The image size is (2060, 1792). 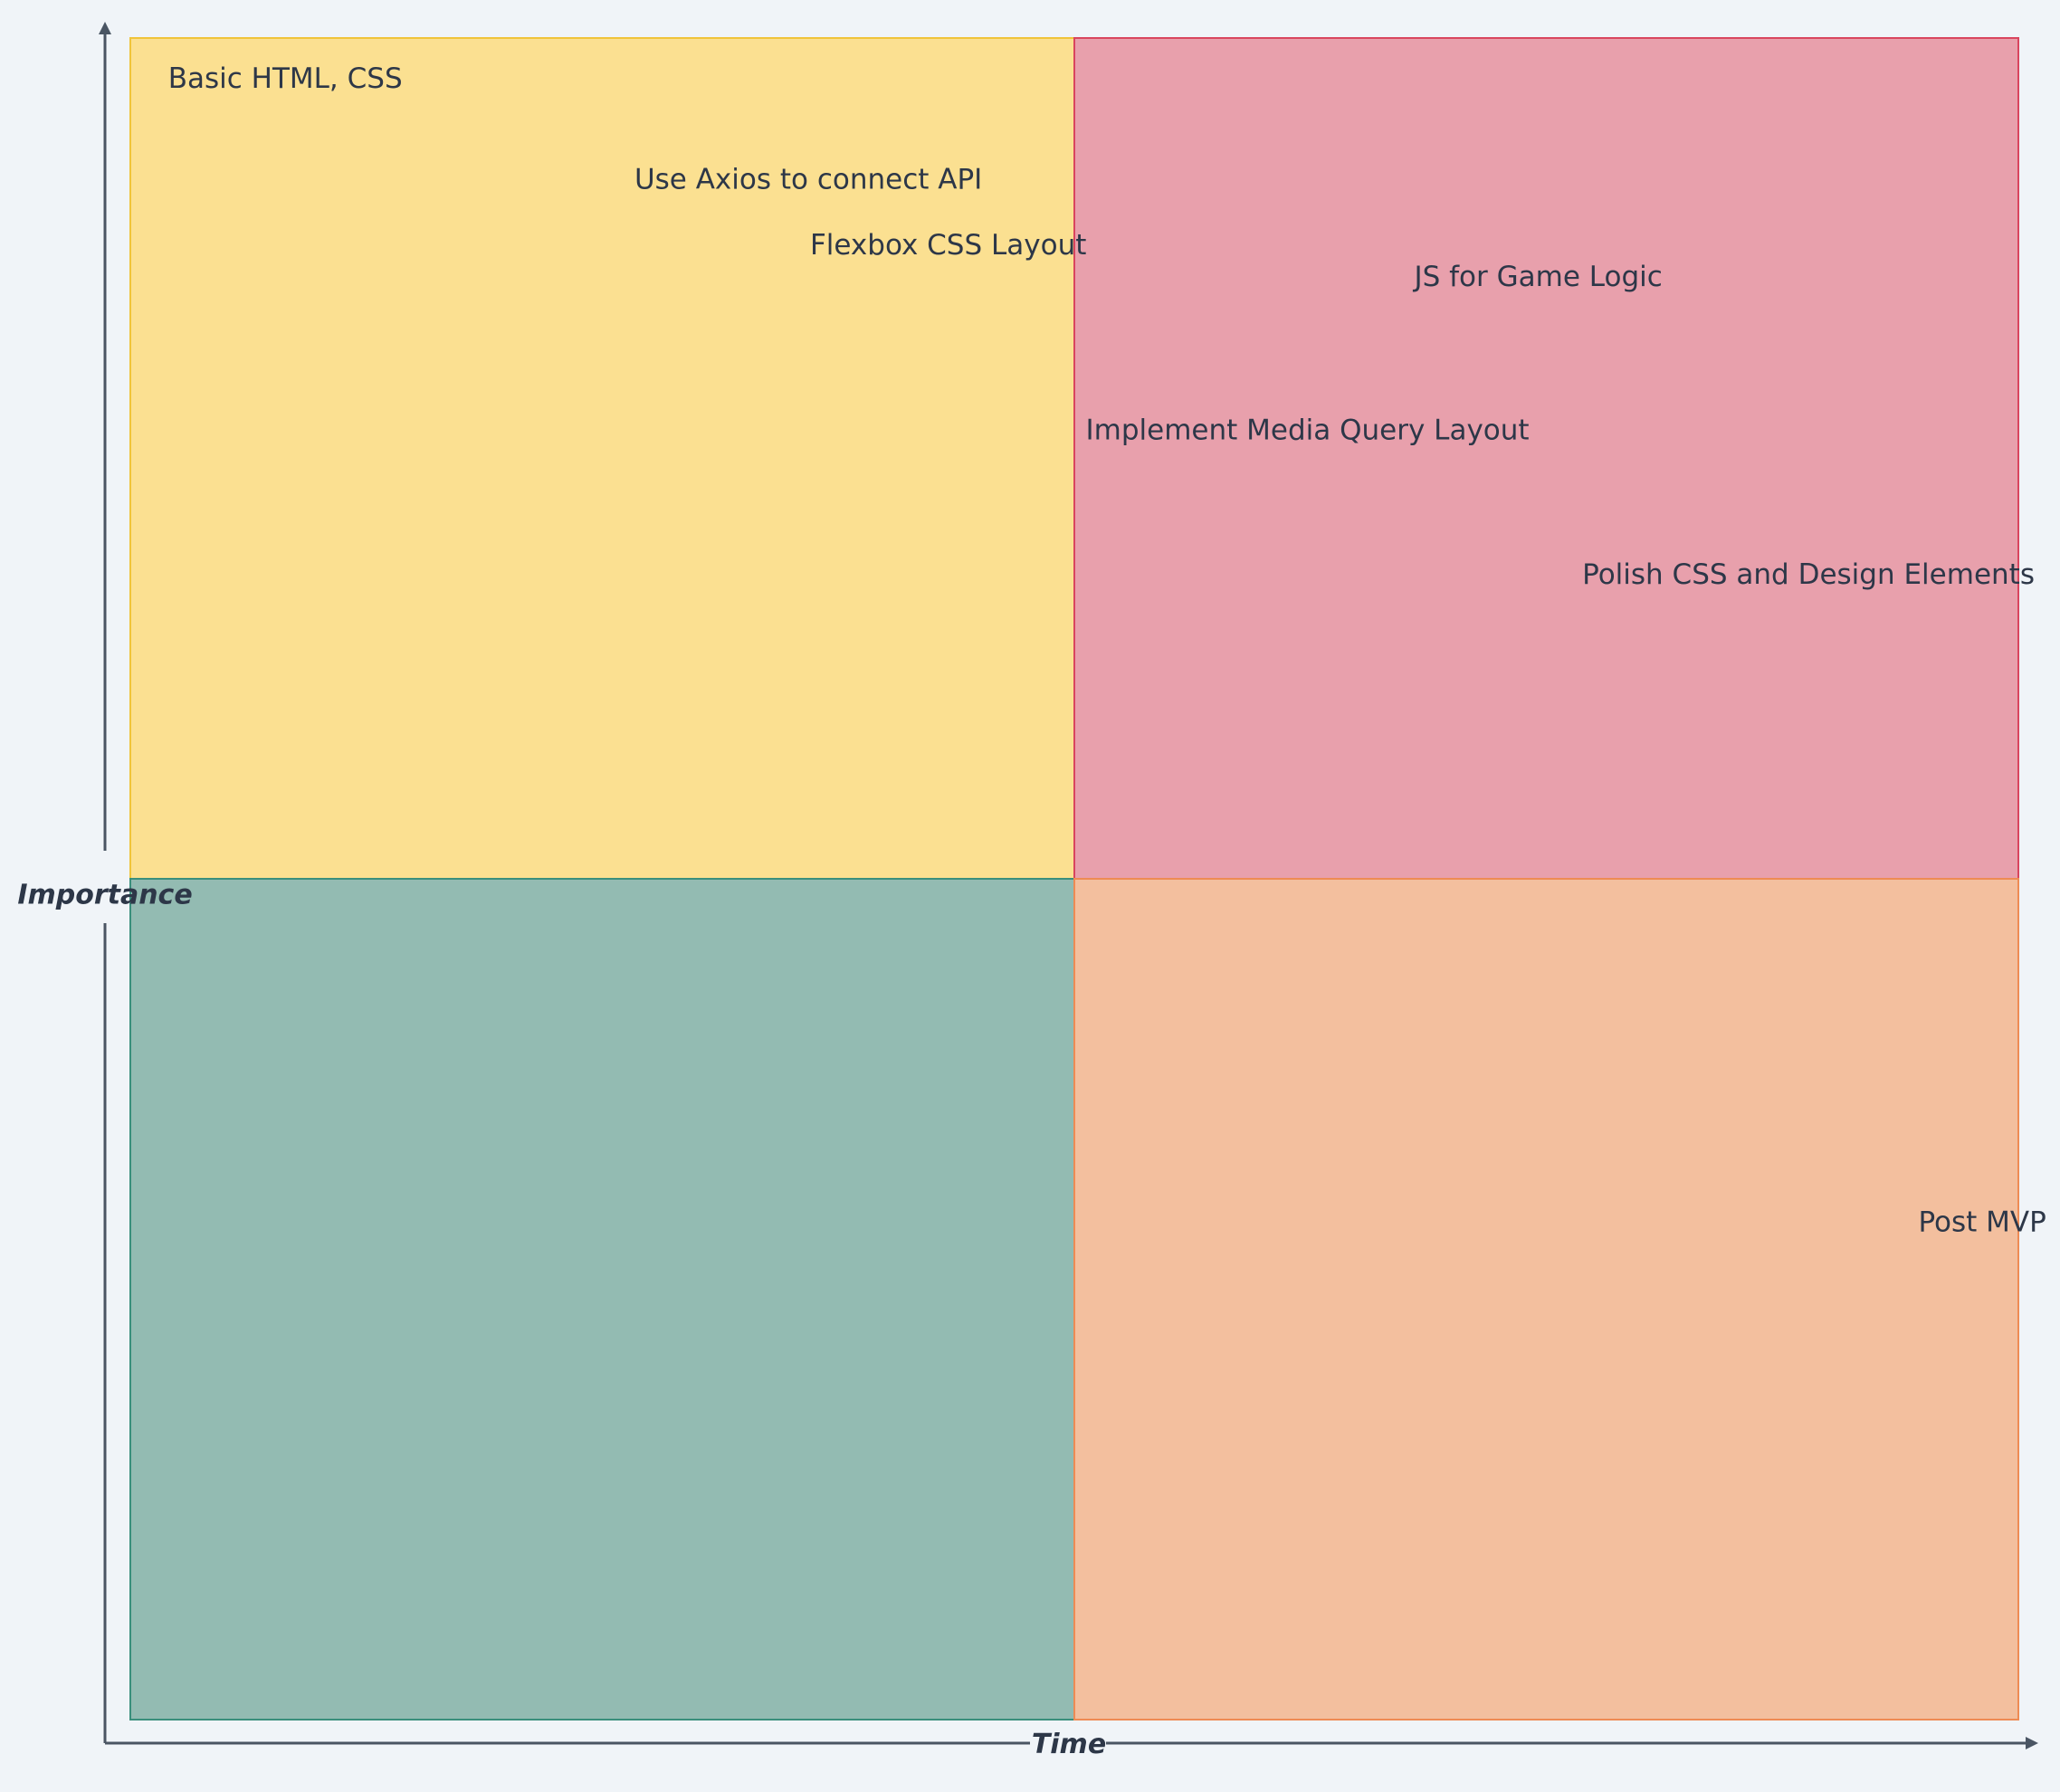 What do you see at coordinates (948, 245) in the screenshot?
I see `task-label-flexbox-layout: Flexbox CSS Layout` at bounding box center [948, 245].